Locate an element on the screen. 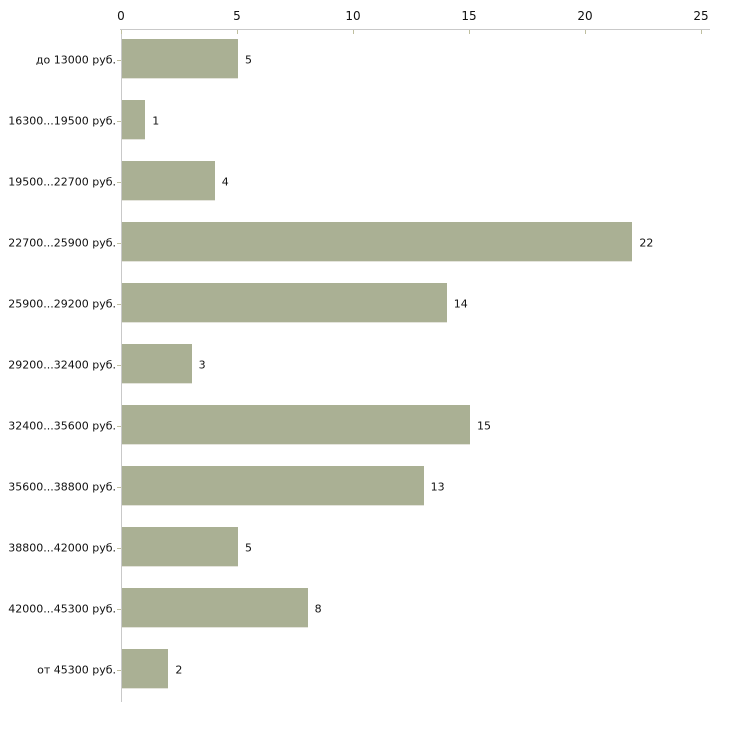 The image size is (730, 730). category-label: от 45300 руб. is located at coordinates (76, 669).